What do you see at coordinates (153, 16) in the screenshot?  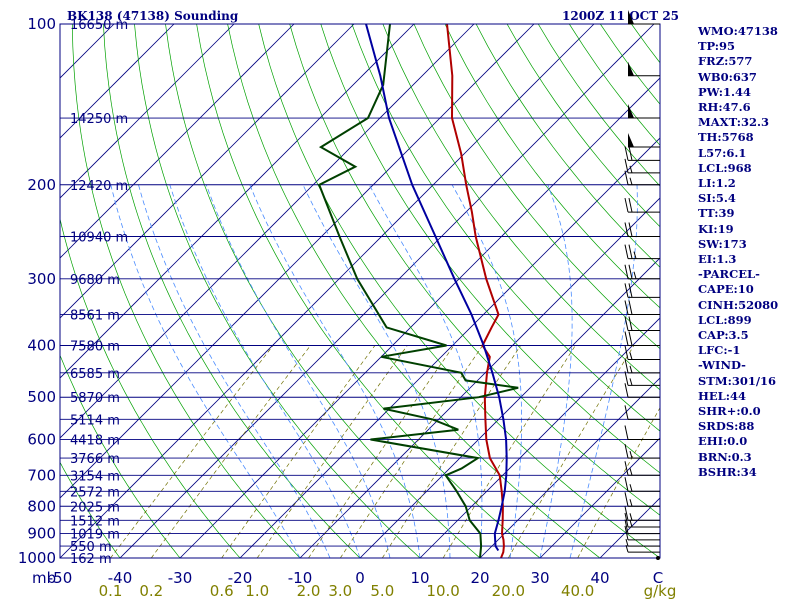 I see `station-title: BK138 (47138) Sounding` at bounding box center [153, 16].